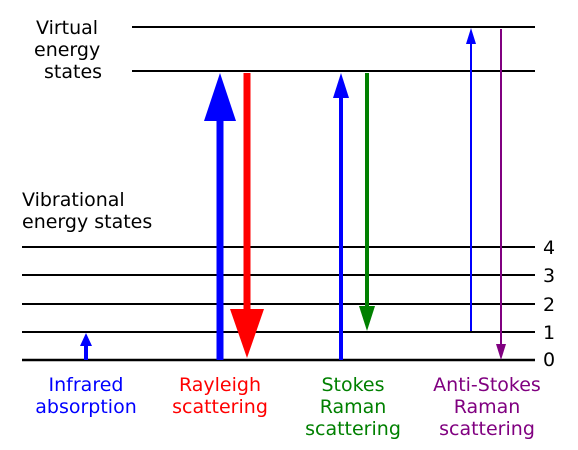 The image size is (578, 450). I want to click on anti-stokes-caption-line-1: Anti-Stokes, so click(487, 385).